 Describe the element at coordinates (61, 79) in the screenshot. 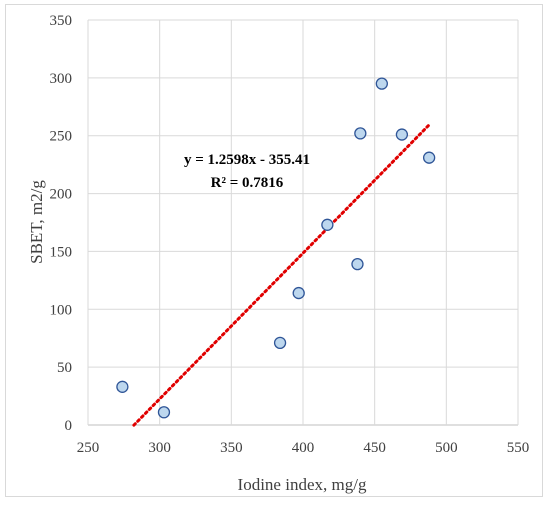

I see `y-tick-label: 300` at that location.